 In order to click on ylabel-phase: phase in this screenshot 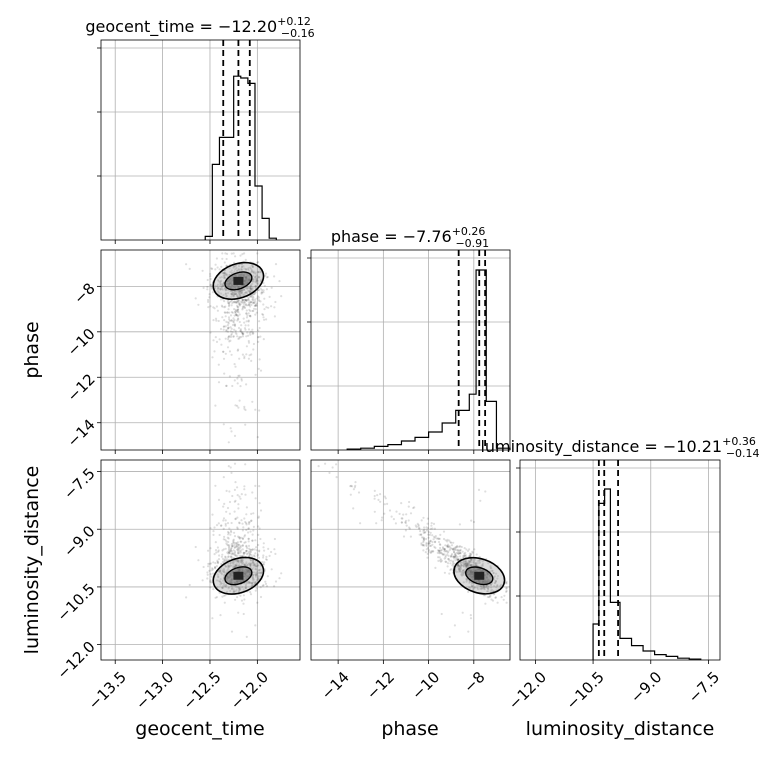, I will do `click(32, 349)`.